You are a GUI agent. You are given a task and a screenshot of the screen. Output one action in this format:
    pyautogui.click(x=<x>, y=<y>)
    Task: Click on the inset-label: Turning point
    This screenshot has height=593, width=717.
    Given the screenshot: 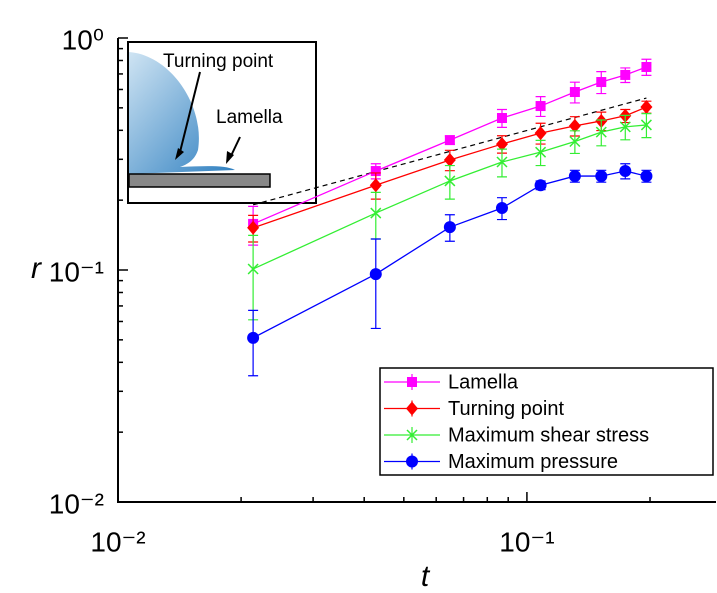 What is the action you would take?
    pyautogui.click(x=218, y=61)
    